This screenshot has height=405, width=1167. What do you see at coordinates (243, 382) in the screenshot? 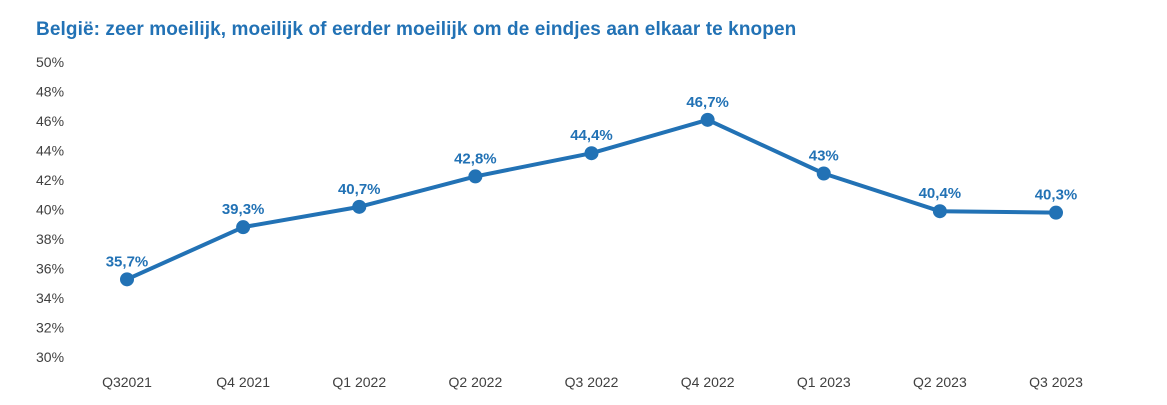
I see `x-axis-tick-label: Q4 2021` at bounding box center [243, 382].